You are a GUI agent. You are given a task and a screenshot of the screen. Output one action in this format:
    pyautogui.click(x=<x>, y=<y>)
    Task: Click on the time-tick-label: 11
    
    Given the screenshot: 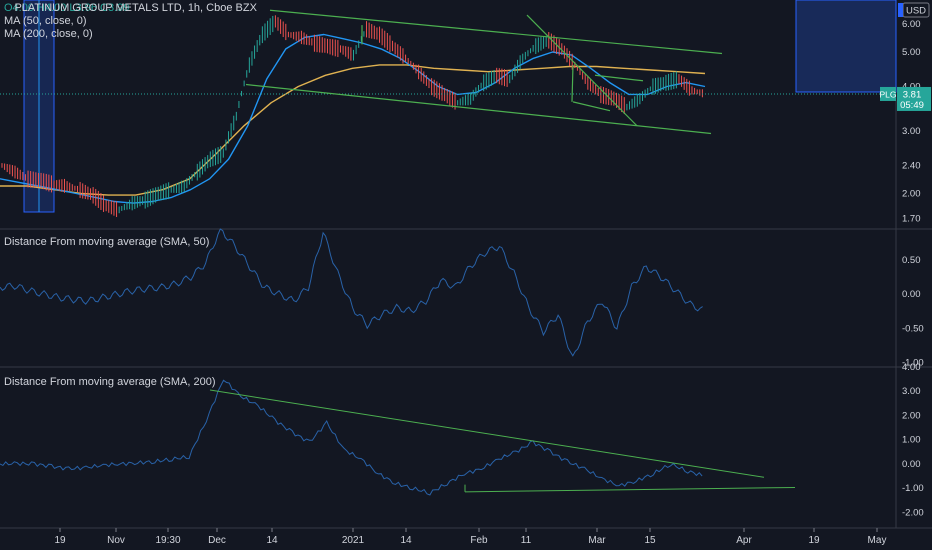 What is the action you would take?
    pyautogui.click(x=526, y=540)
    